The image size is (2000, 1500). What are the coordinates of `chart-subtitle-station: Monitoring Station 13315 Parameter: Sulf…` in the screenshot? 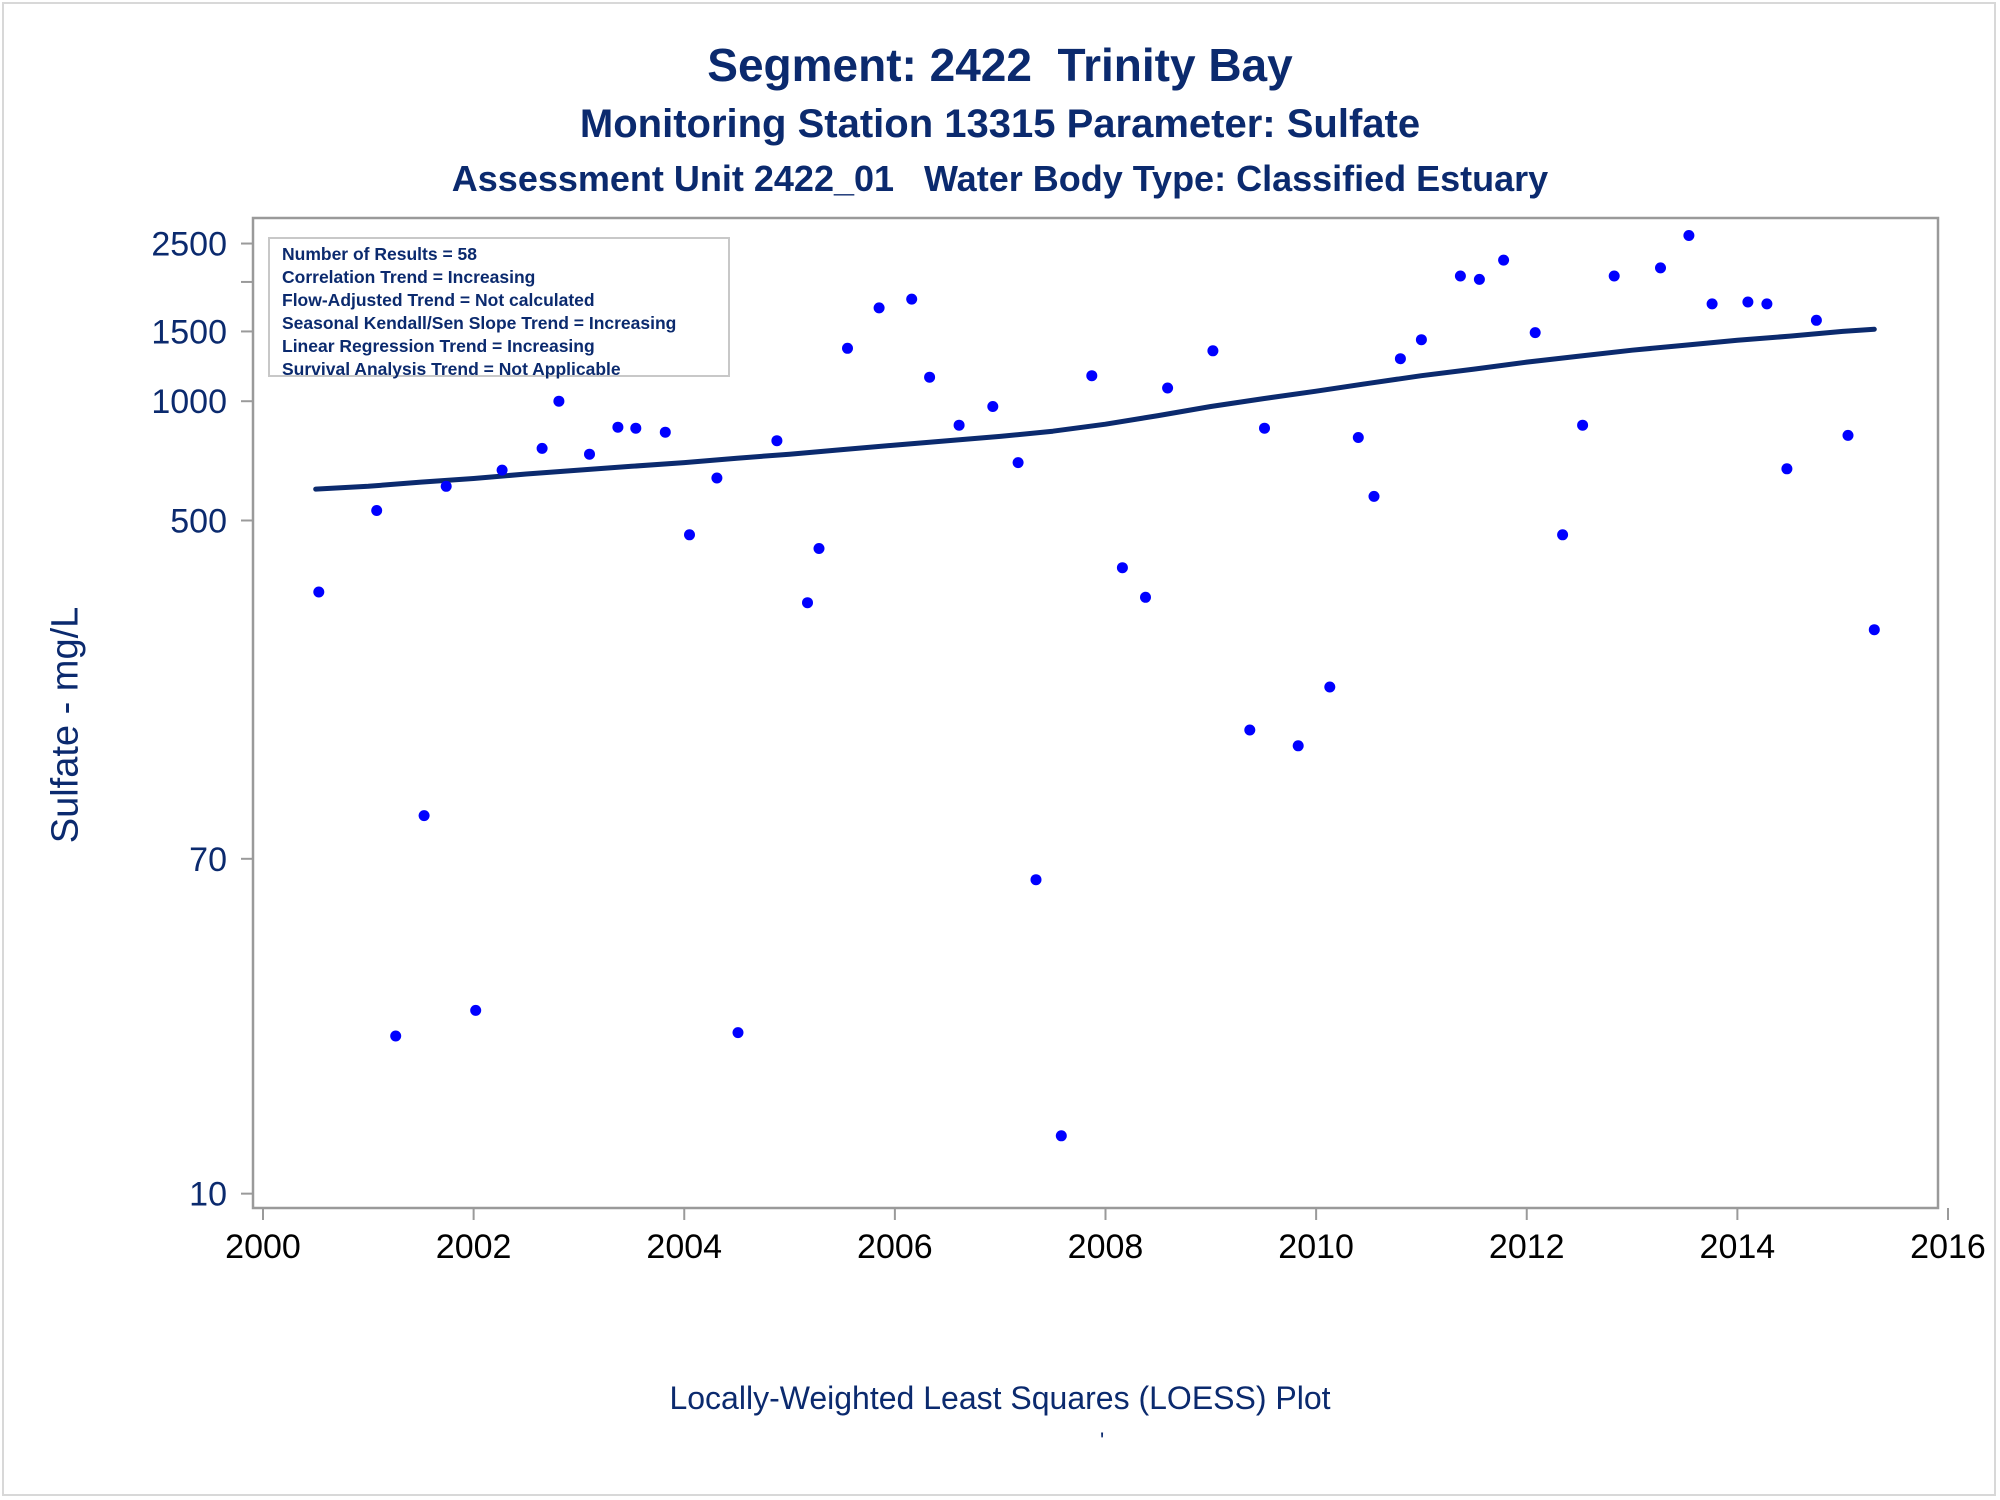 It's located at (1000, 124).